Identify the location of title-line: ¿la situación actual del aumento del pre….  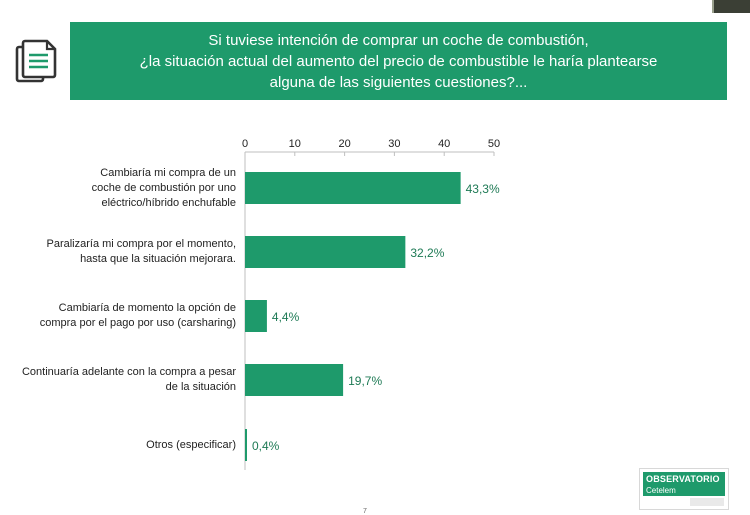
(398, 61).